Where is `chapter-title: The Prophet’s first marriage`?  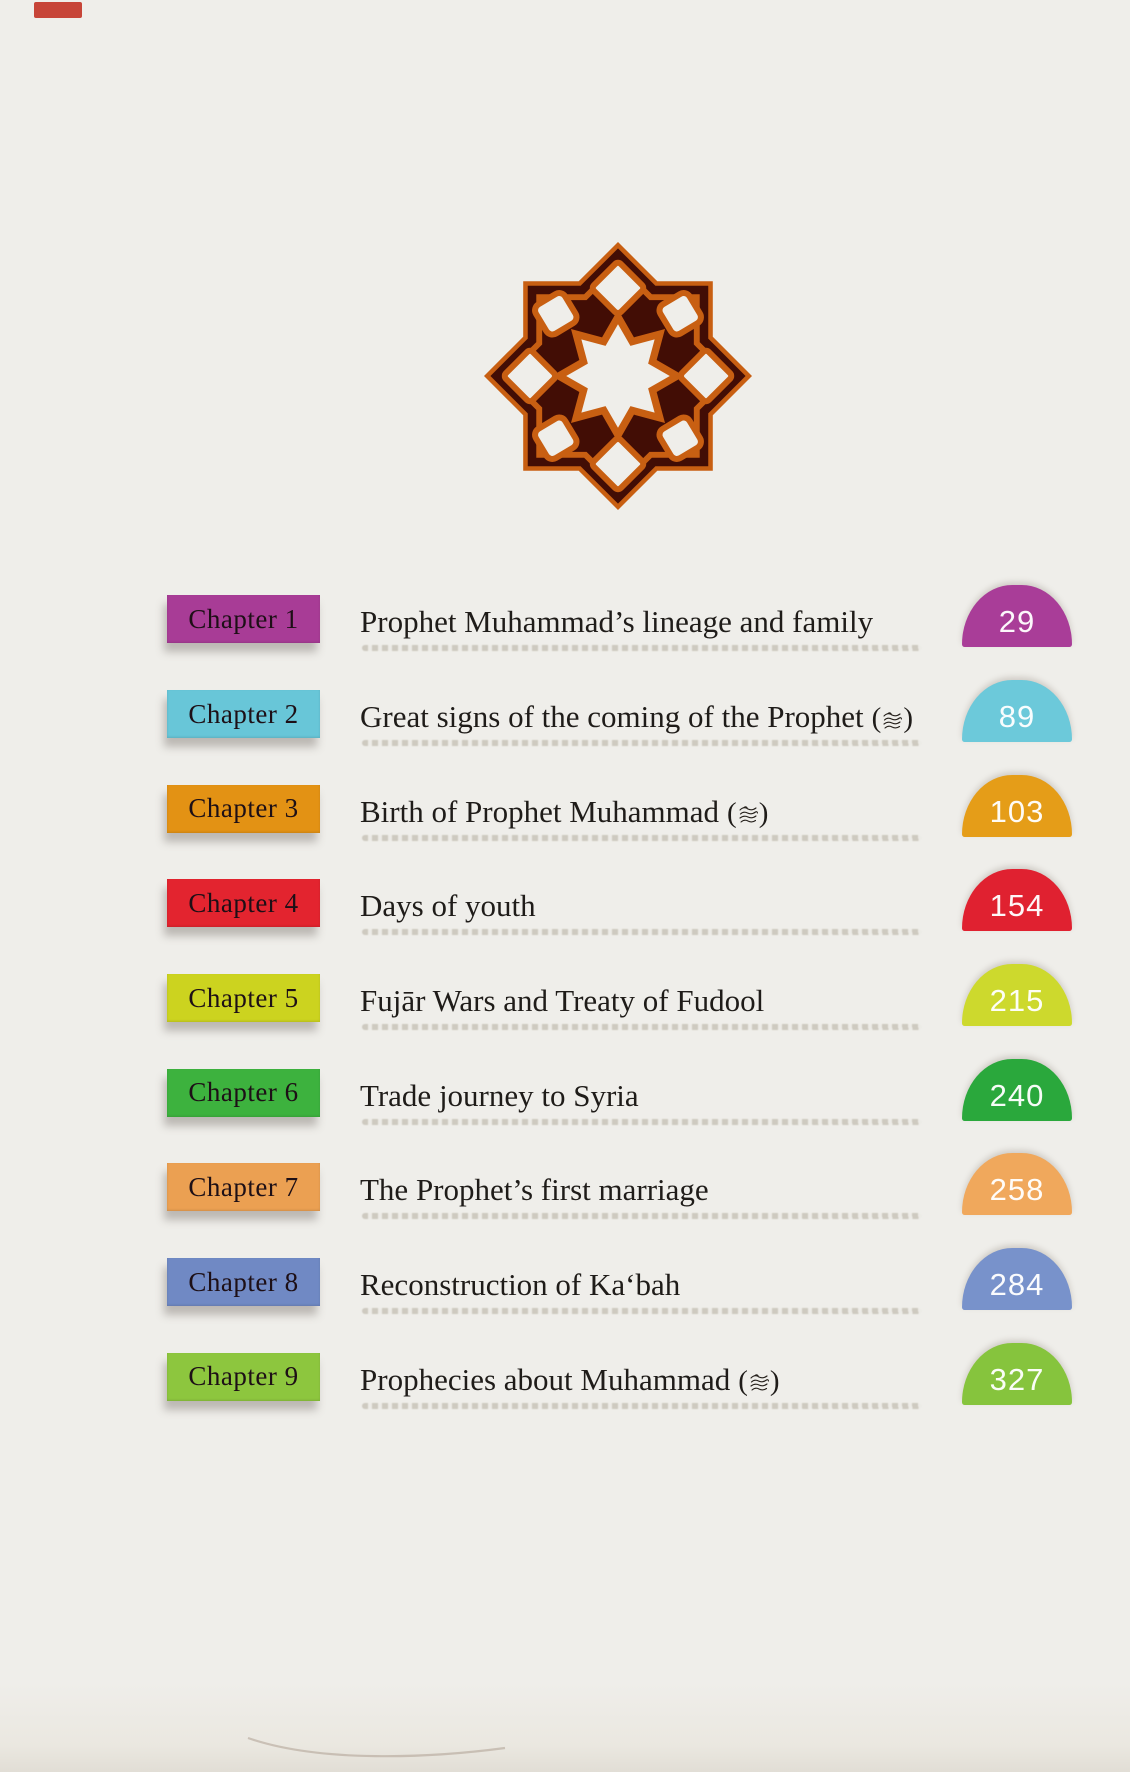
chapter-title: The Prophet’s first marriage is located at coordinates (534, 1190).